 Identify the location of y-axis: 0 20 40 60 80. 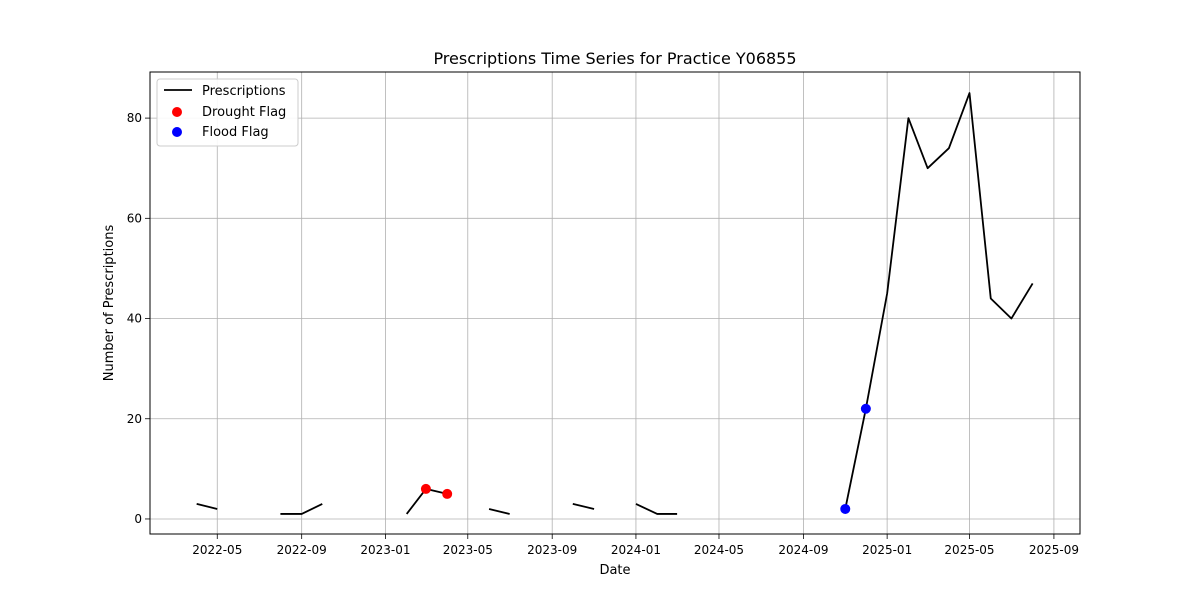
(138, 318).